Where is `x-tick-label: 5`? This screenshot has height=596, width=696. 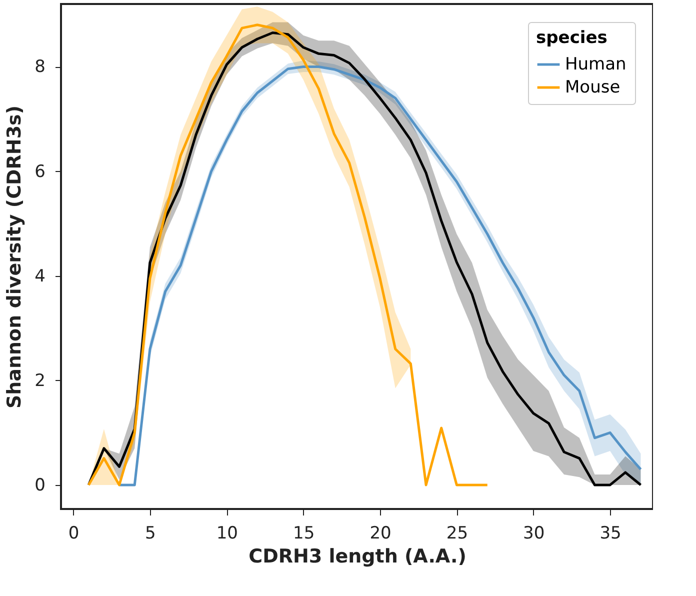
x-tick-label: 5 is located at coordinates (150, 534).